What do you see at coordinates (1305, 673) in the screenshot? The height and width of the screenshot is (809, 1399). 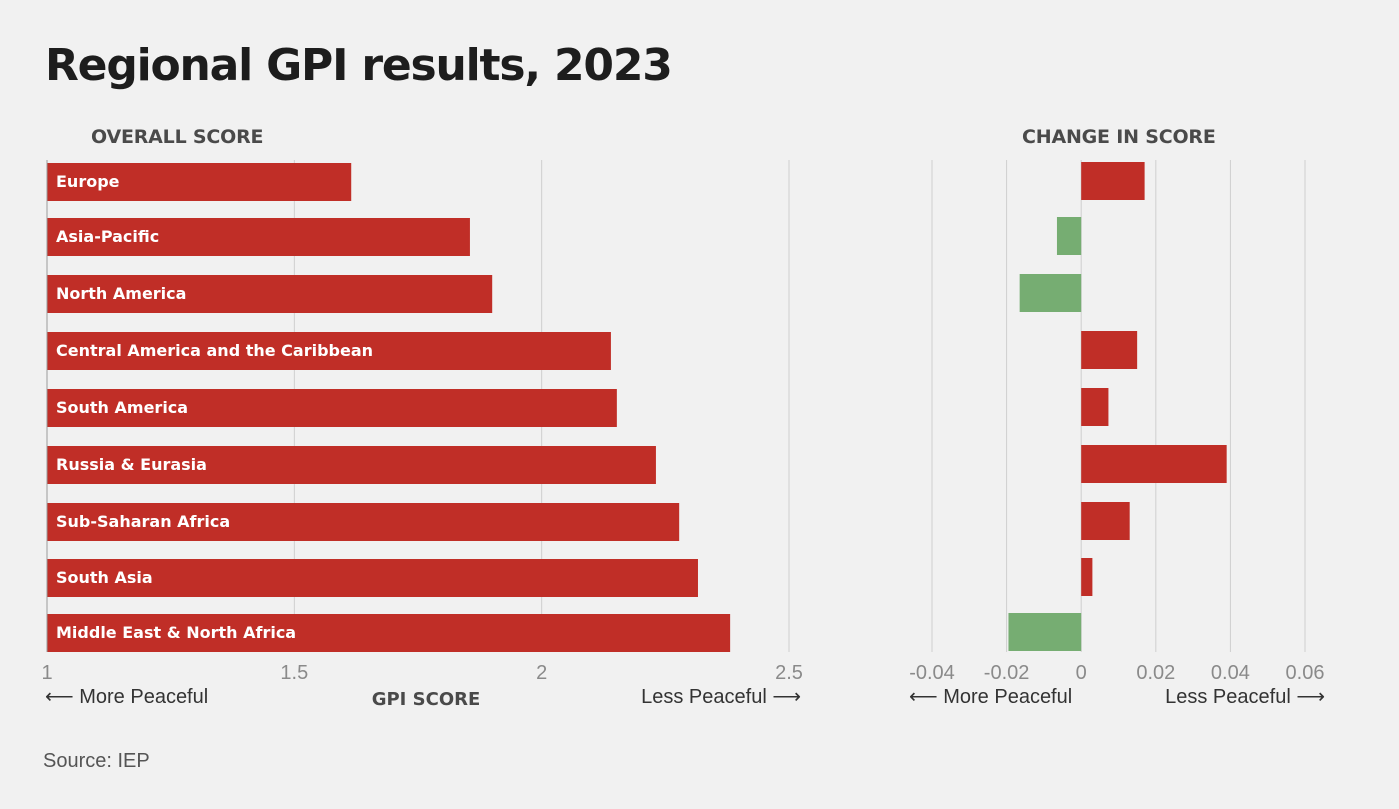 I see `x-tick-label: 0.06` at bounding box center [1305, 673].